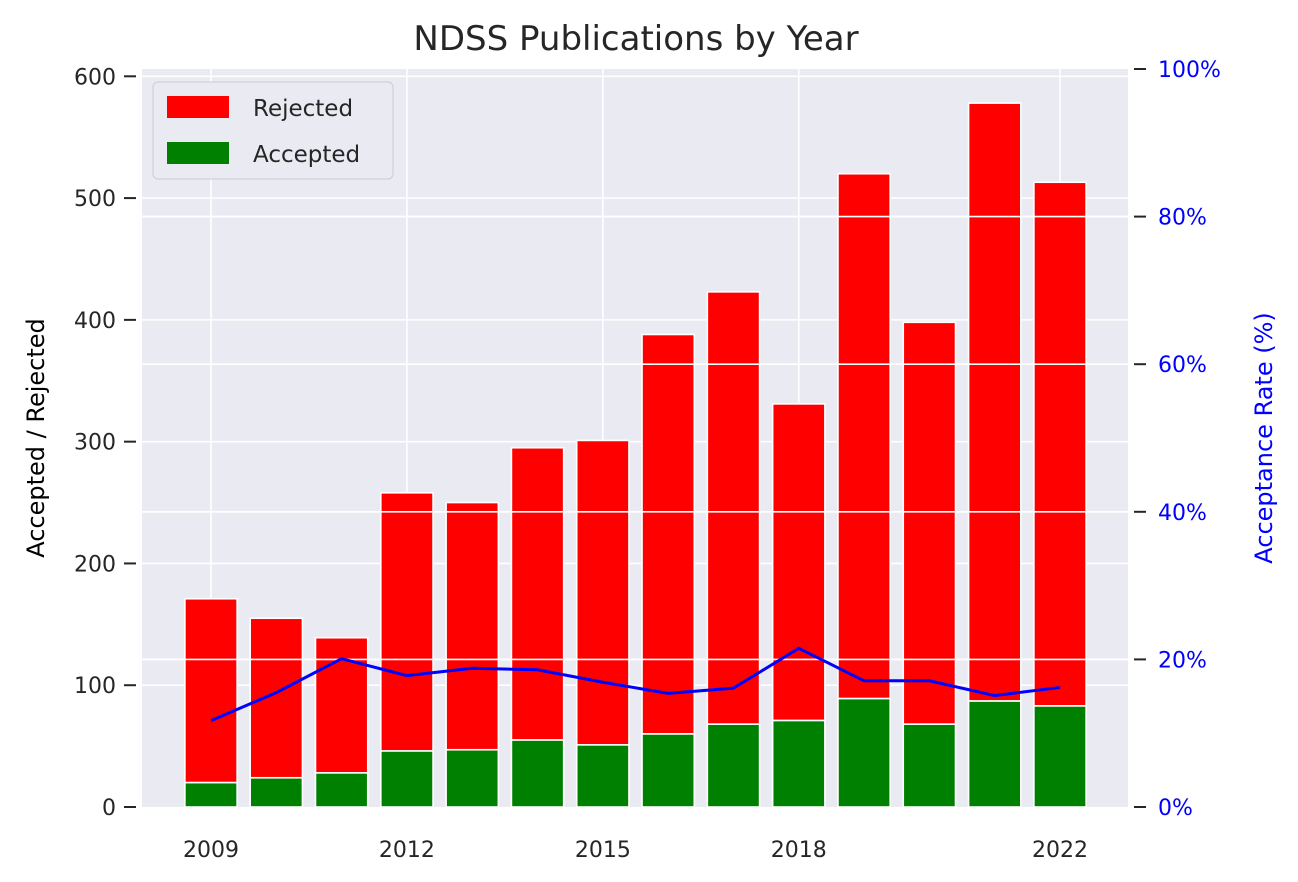 The width and height of the screenshot is (1298, 882). What do you see at coordinates (198, 107) in the screenshot?
I see `legend-swatch-rejected` at bounding box center [198, 107].